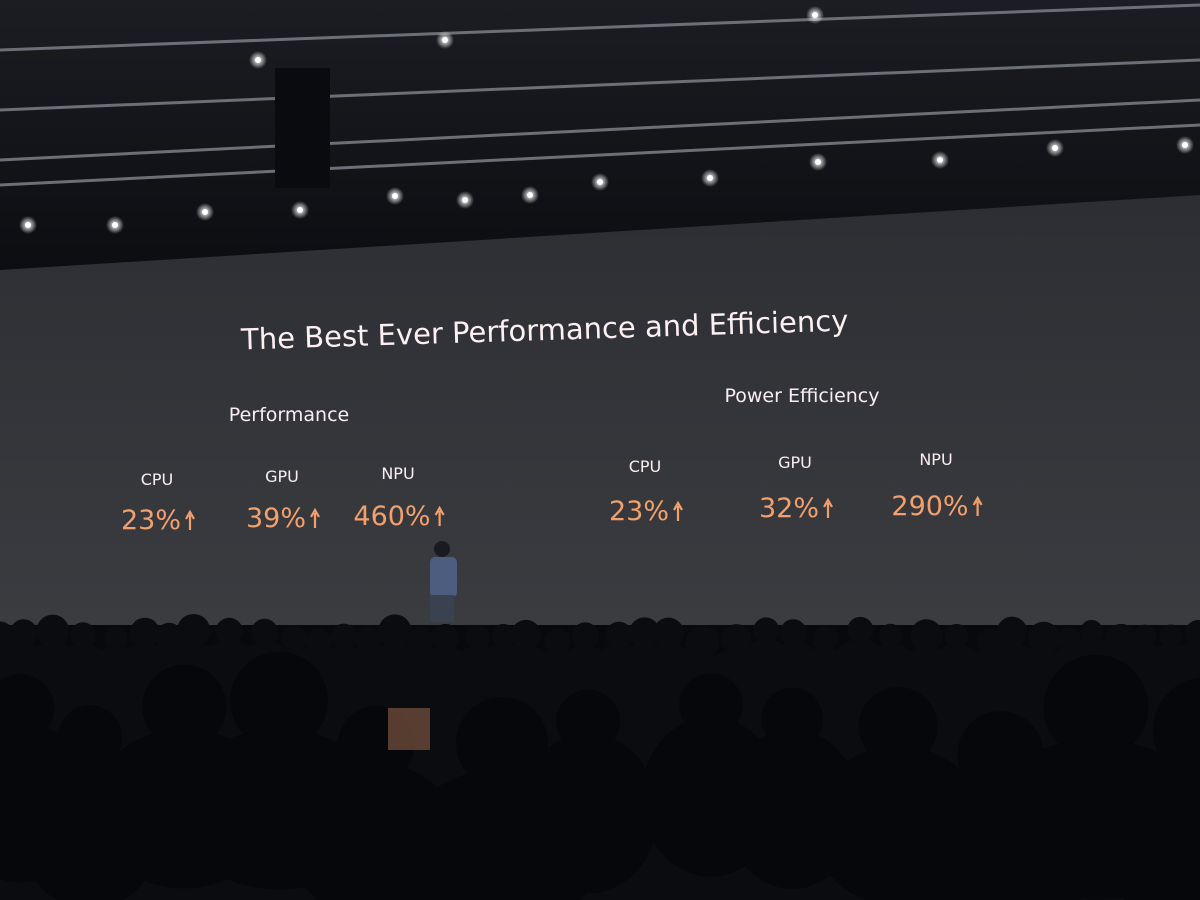 Image resolution: width=1200 pixels, height=900 pixels. What do you see at coordinates (391, 516) in the screenshot?
I see `metric-value: 460%` at bounding box center [391, 516].